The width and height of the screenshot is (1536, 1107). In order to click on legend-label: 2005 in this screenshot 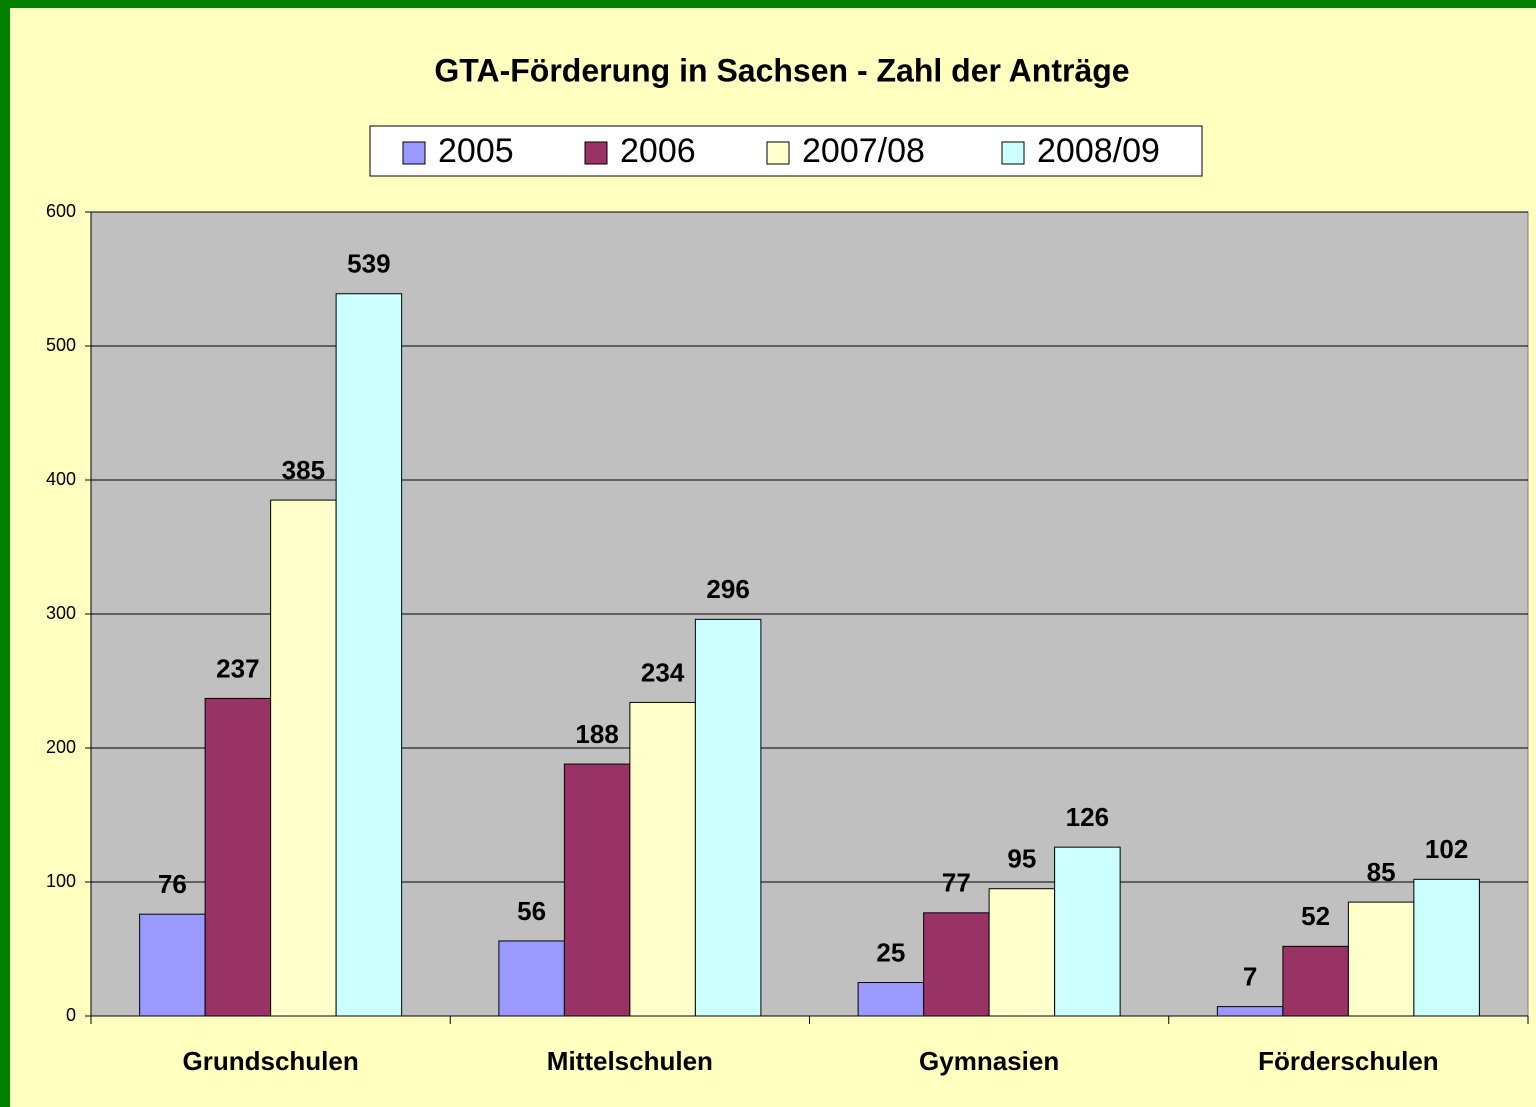, I will do `click(476, 151)`.